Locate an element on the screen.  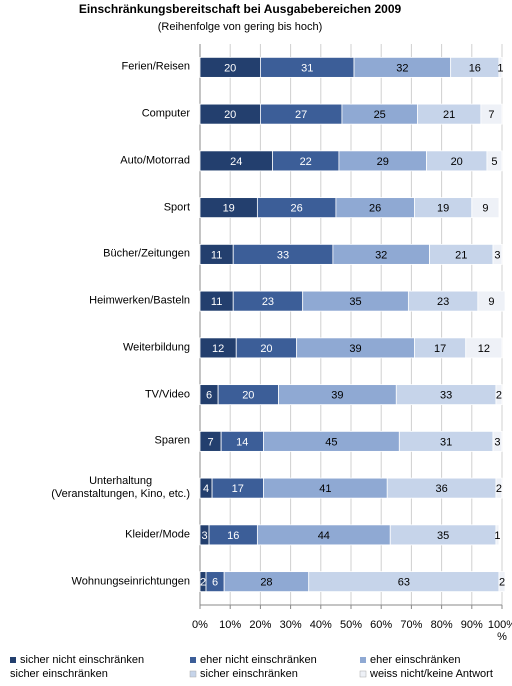
y-tick-label: Kleider/Mode is located at coordinates (157, 534).